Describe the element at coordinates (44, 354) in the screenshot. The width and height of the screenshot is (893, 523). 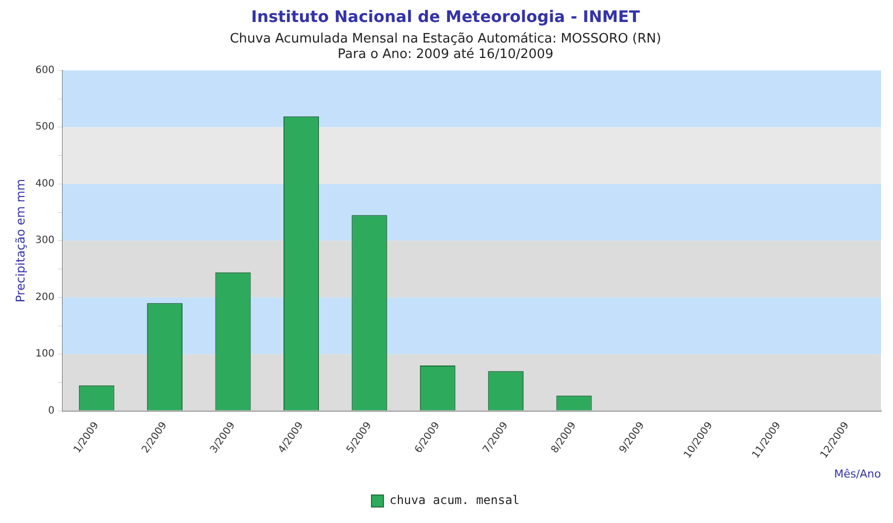
I see `y-tick-label: 100` at that location.